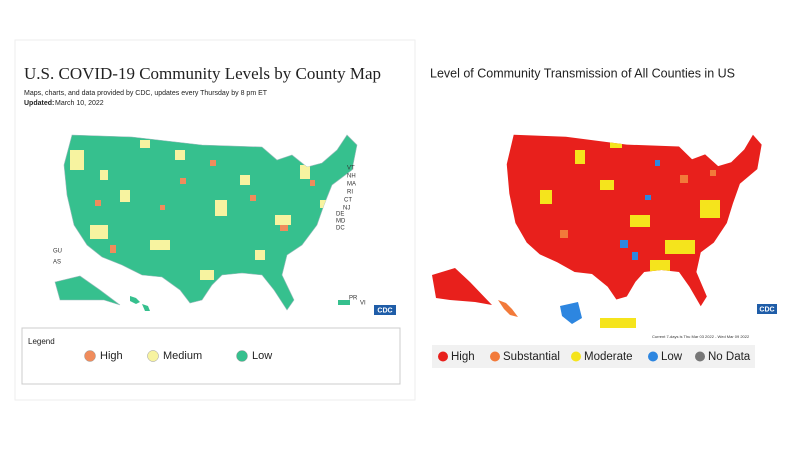 This screenshot has width=800, height=450. I want to click on map-label: NH, so click(351, 177).